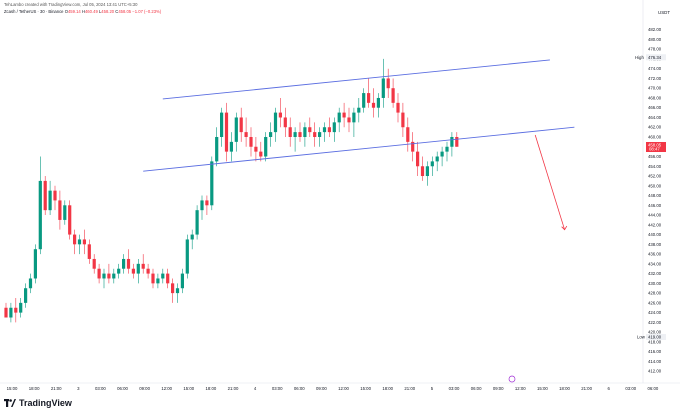  Describe the element at coordinates (655, 244) in the screenshot. I see `y-tick-label: 438.00` at that location.